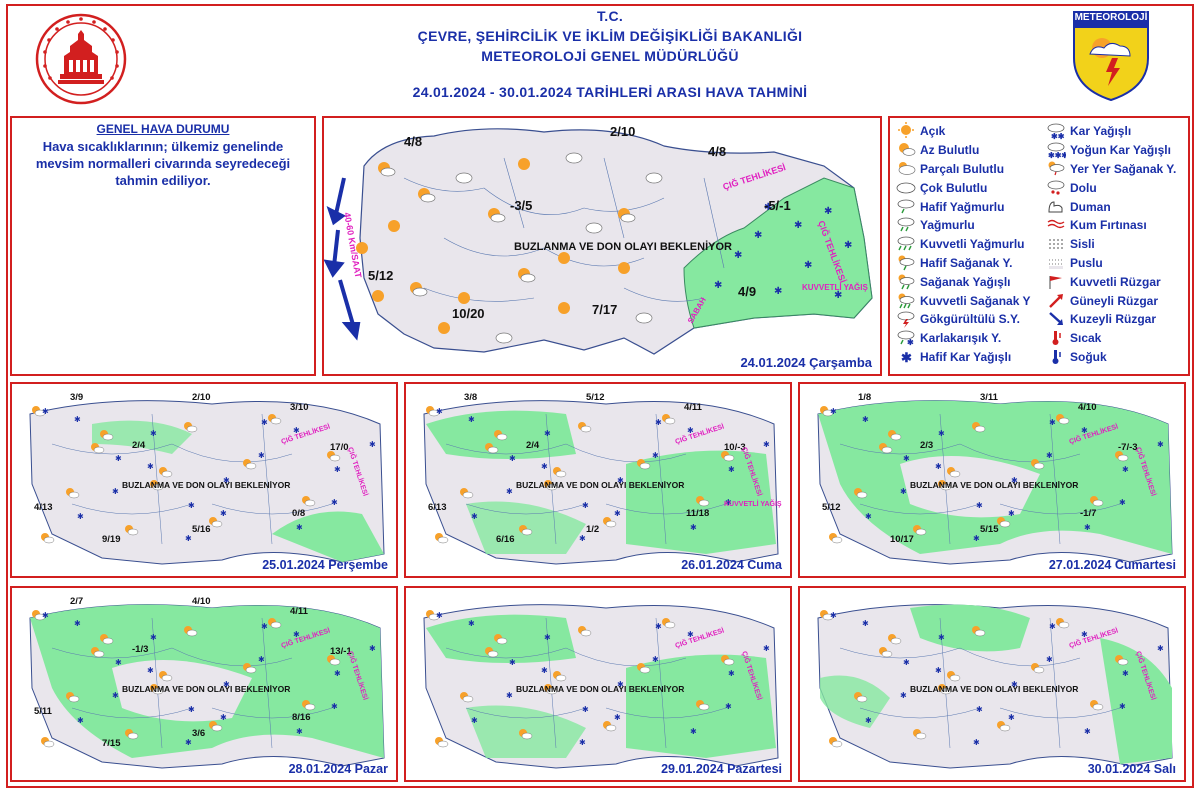 The height and width of the screenshot is (792, 1200). I want to click on smoke-icon, so click(1056, 207).